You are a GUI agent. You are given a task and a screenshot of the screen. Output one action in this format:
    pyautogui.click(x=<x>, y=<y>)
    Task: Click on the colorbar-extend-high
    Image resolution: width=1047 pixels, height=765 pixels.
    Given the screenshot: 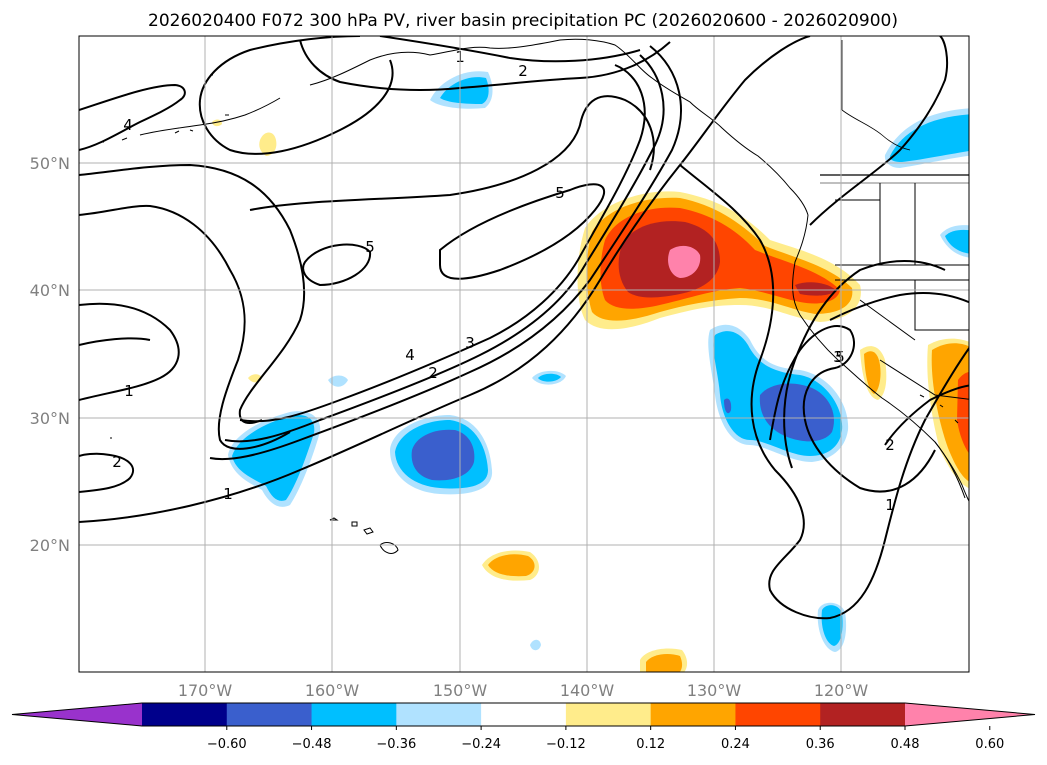 What is the action you would take?
    pyautogui.click(x=970, y=714)
    